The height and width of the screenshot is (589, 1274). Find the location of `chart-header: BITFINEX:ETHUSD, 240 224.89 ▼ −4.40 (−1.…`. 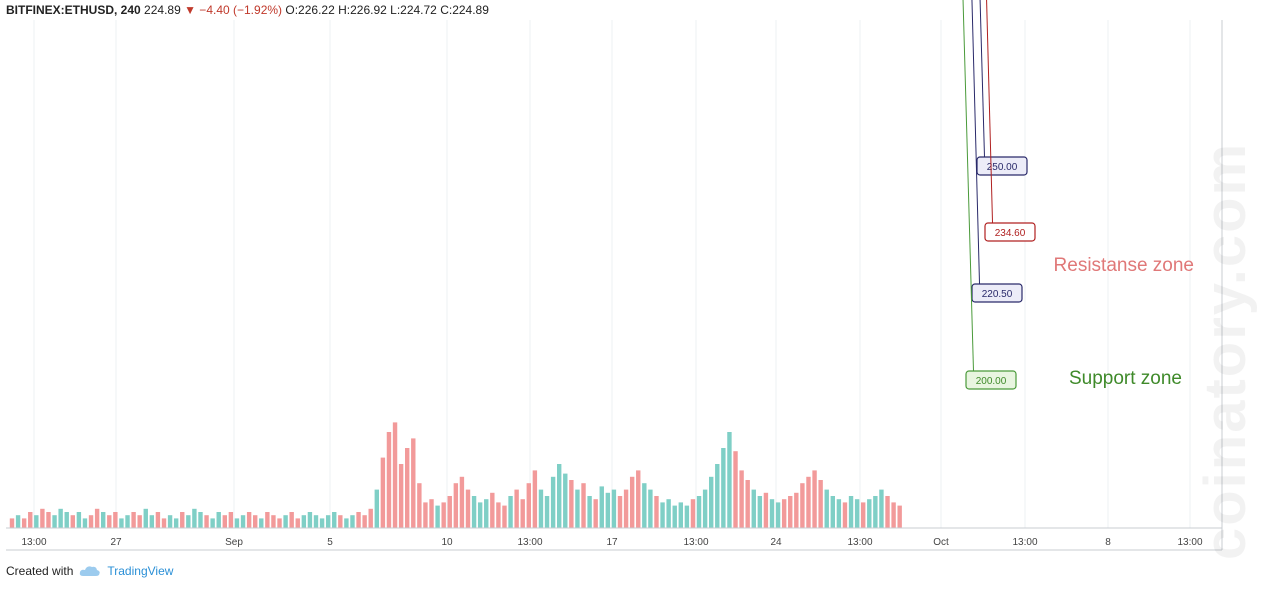

chart-header: BITFINEX:ETHUSD, 240 224.89 ▼ −4.40 (−1.… is located at coordinates (247, 10).